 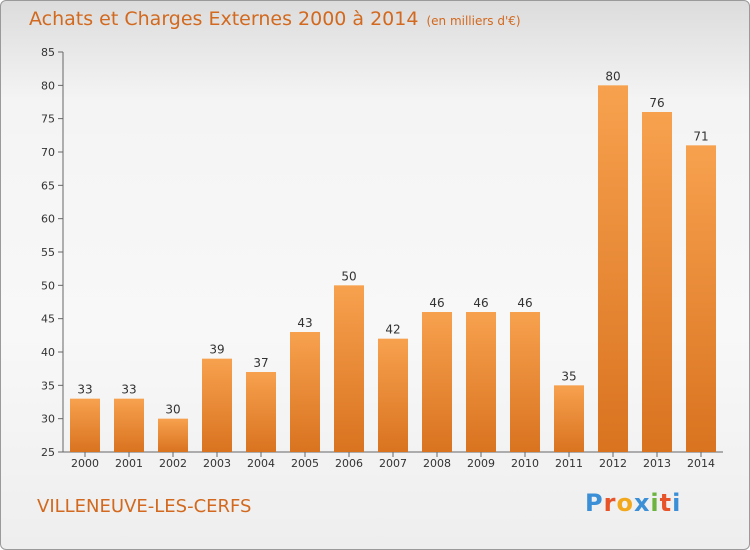 What do you see at coordinates (48, 285) in the screenshot?
I see `y-tick-label: 50` at bounding box center [48, 285].